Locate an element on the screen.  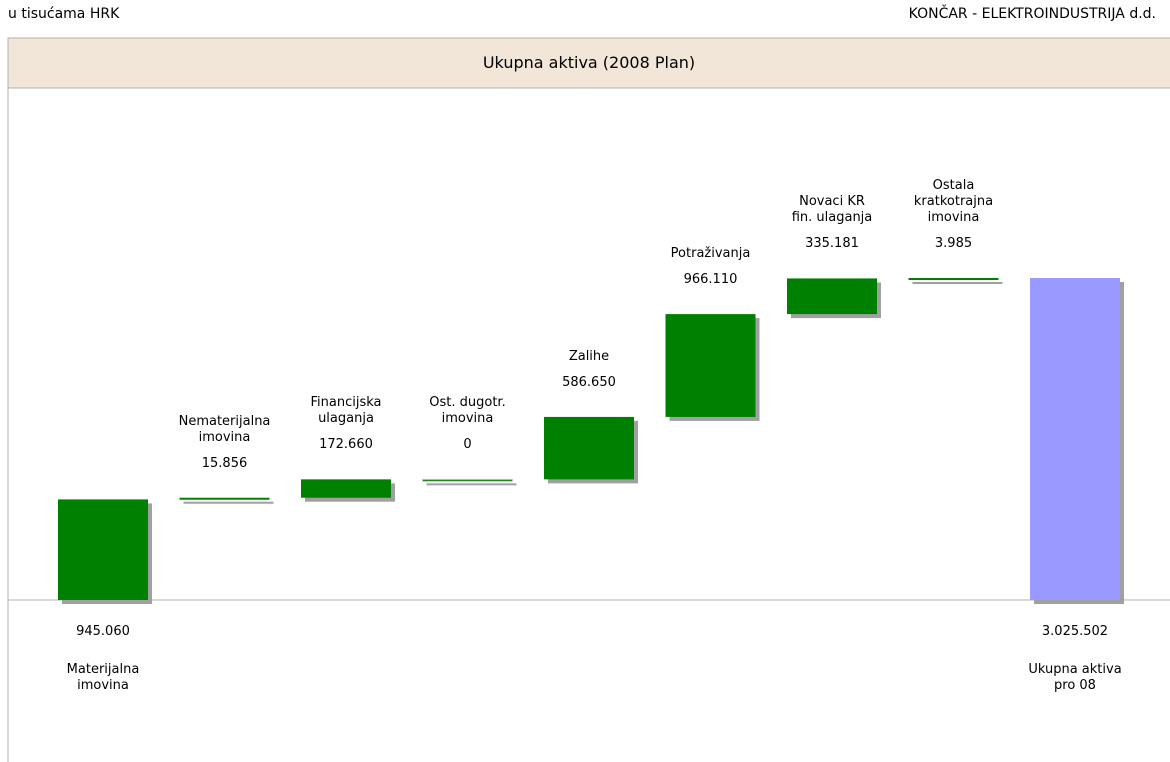
value-label: 15.856 is located at coordinates (224, 463).